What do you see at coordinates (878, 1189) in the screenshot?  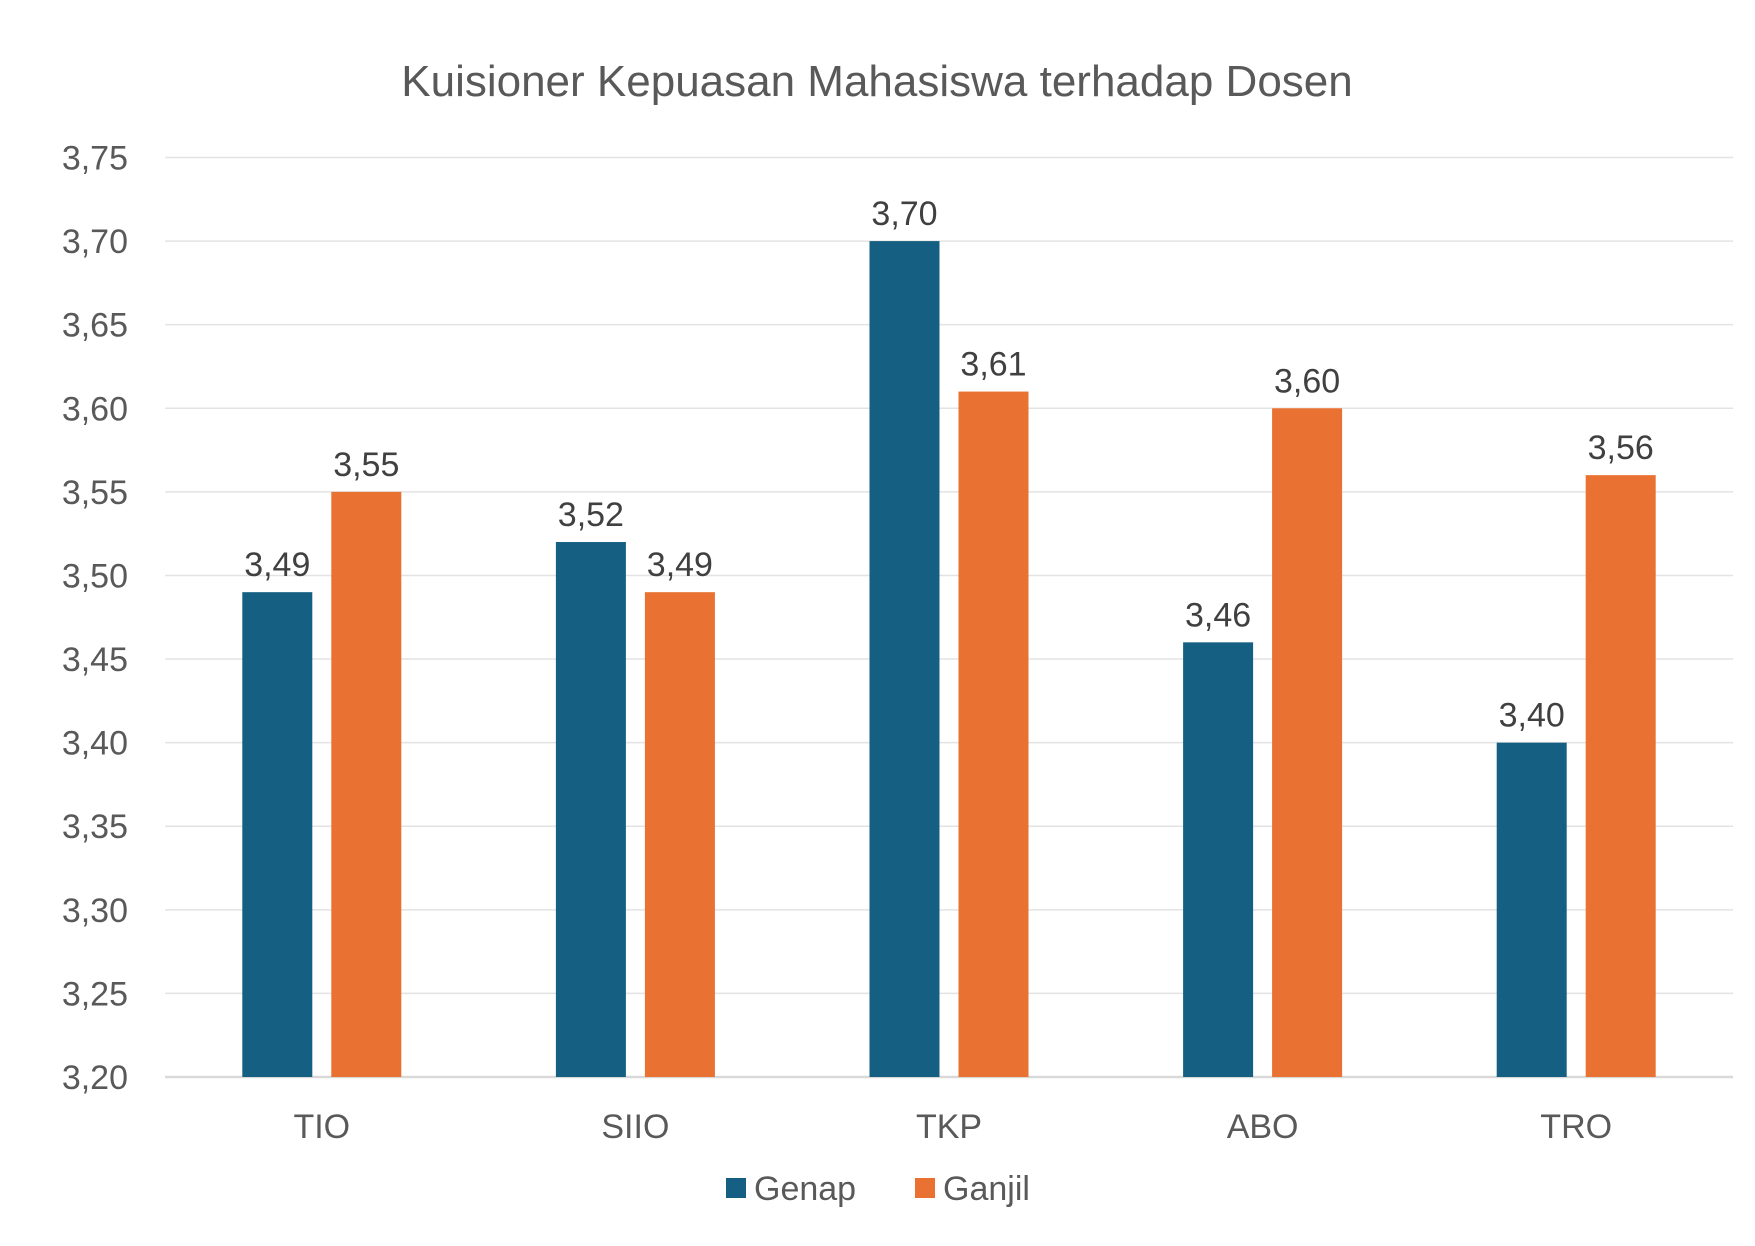 I see `legend: Genap Ganjil` at bounding box center [878, 1189].